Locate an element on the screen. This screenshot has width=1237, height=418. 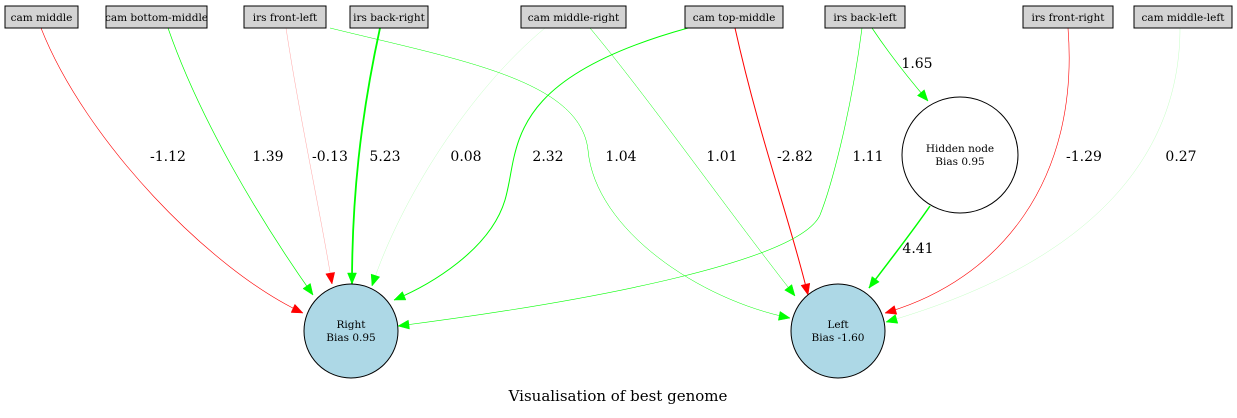
edge-cam_middle-to-right is located at coordinates (172, 170).